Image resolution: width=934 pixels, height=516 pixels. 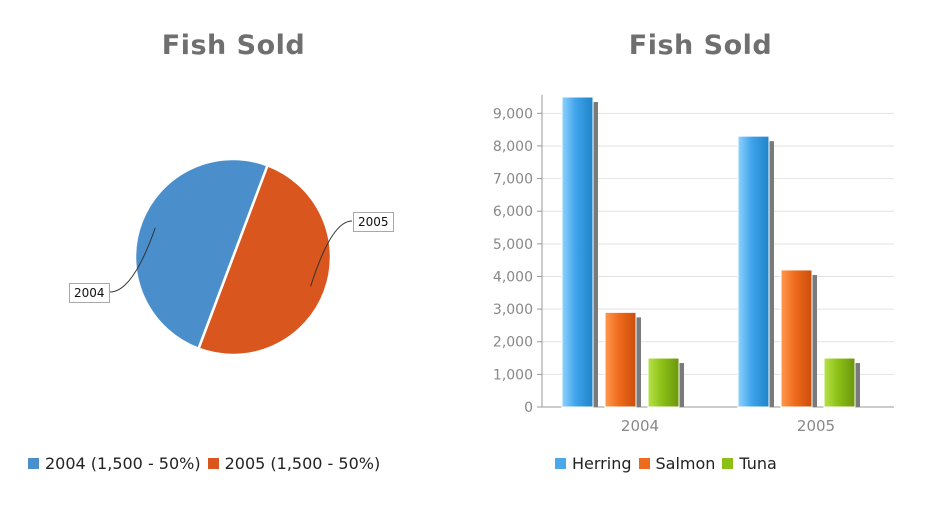 I want to click on bar-salmon-2004, so click(x=620, y=359).